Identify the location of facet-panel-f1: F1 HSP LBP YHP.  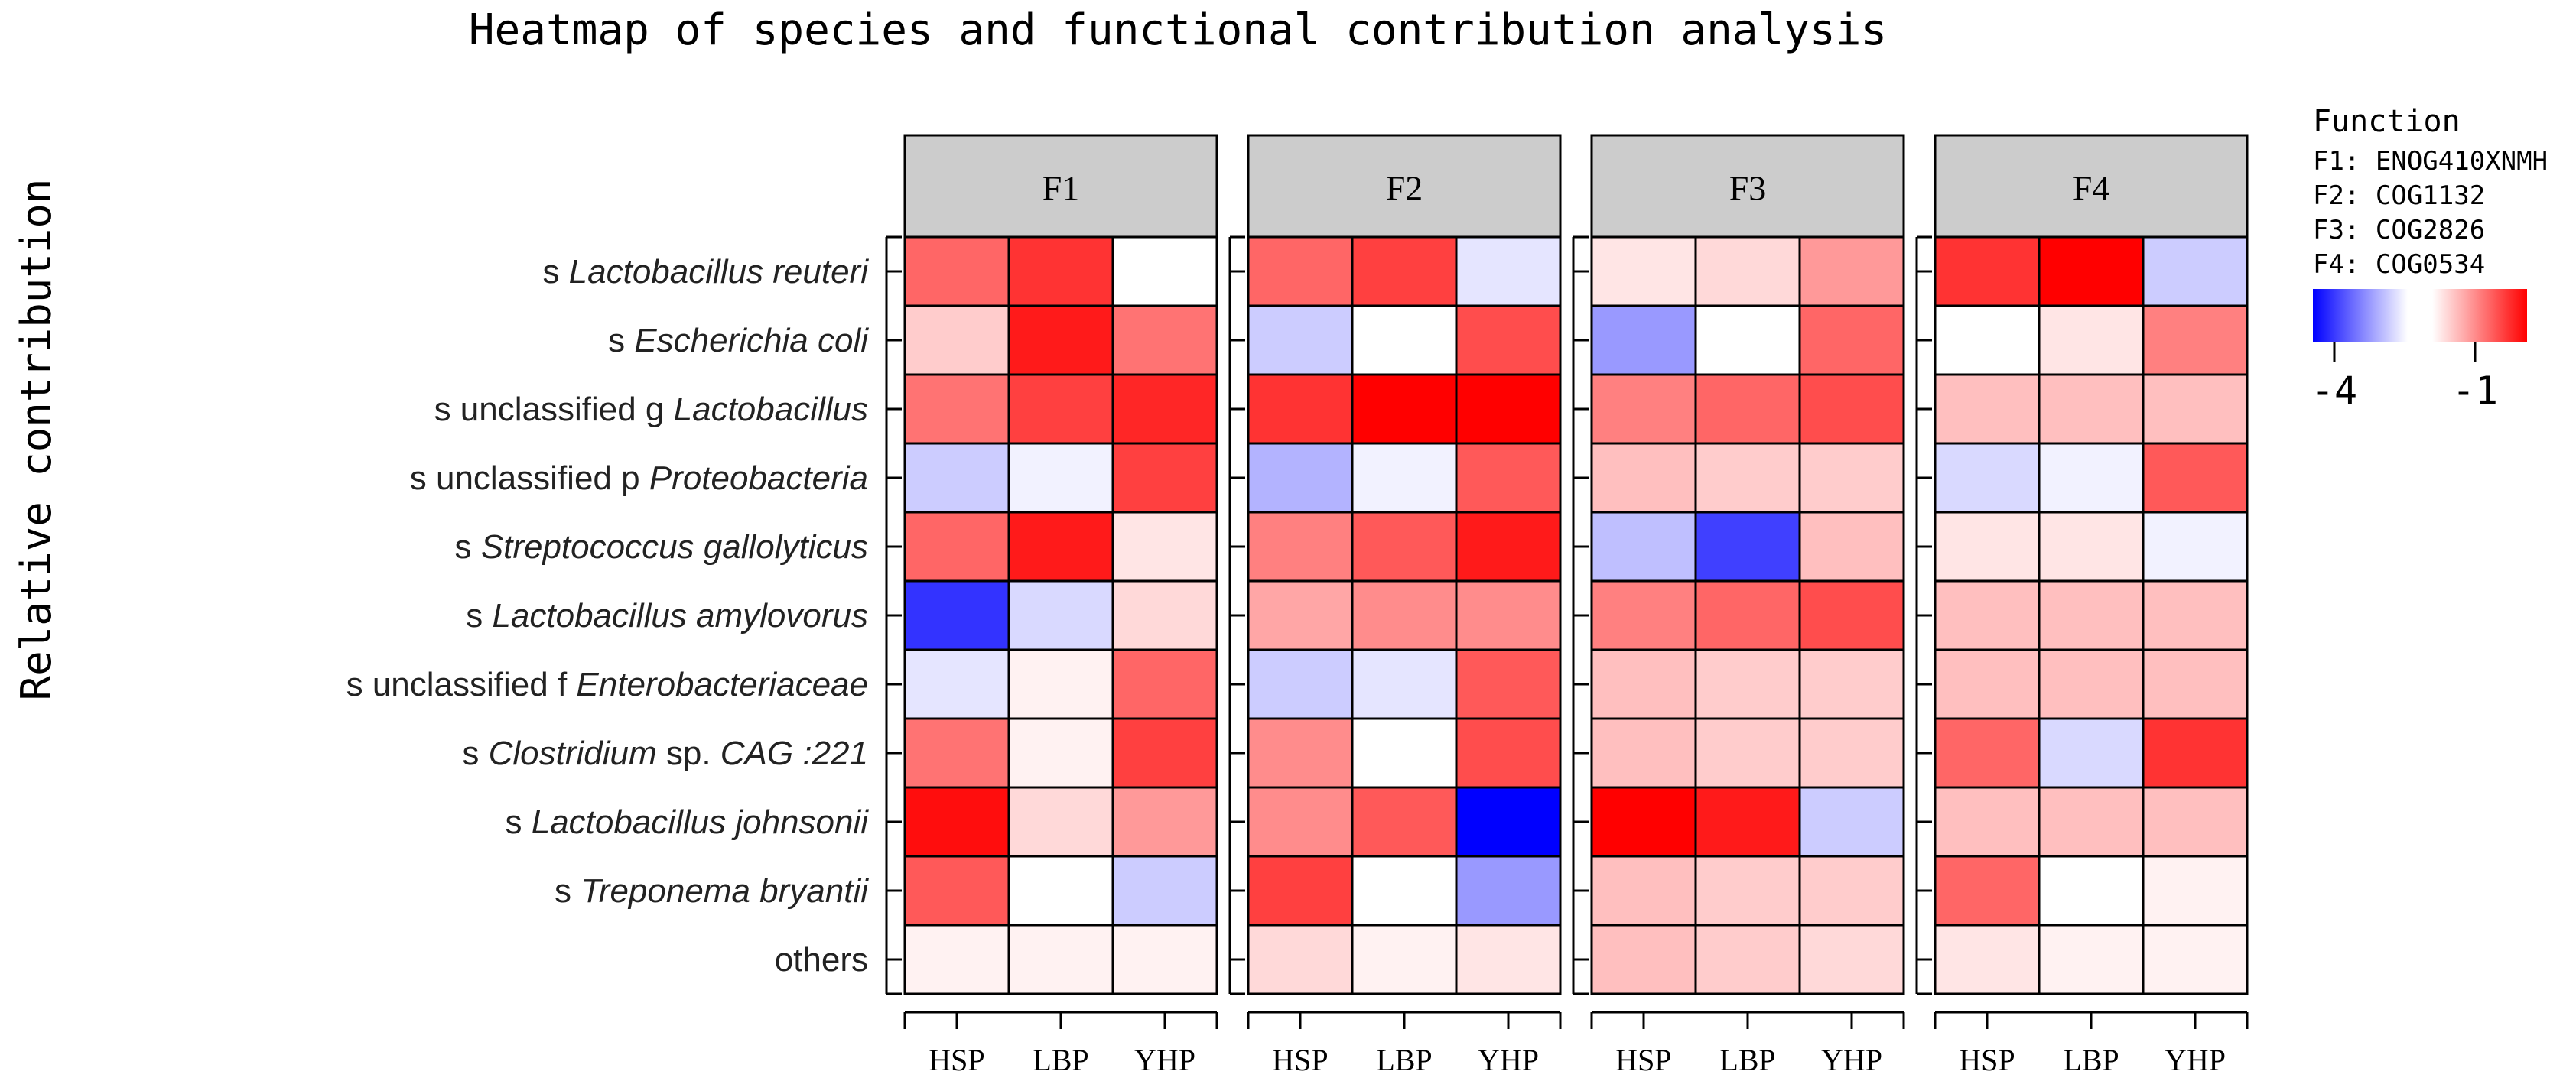
(1051, 605).